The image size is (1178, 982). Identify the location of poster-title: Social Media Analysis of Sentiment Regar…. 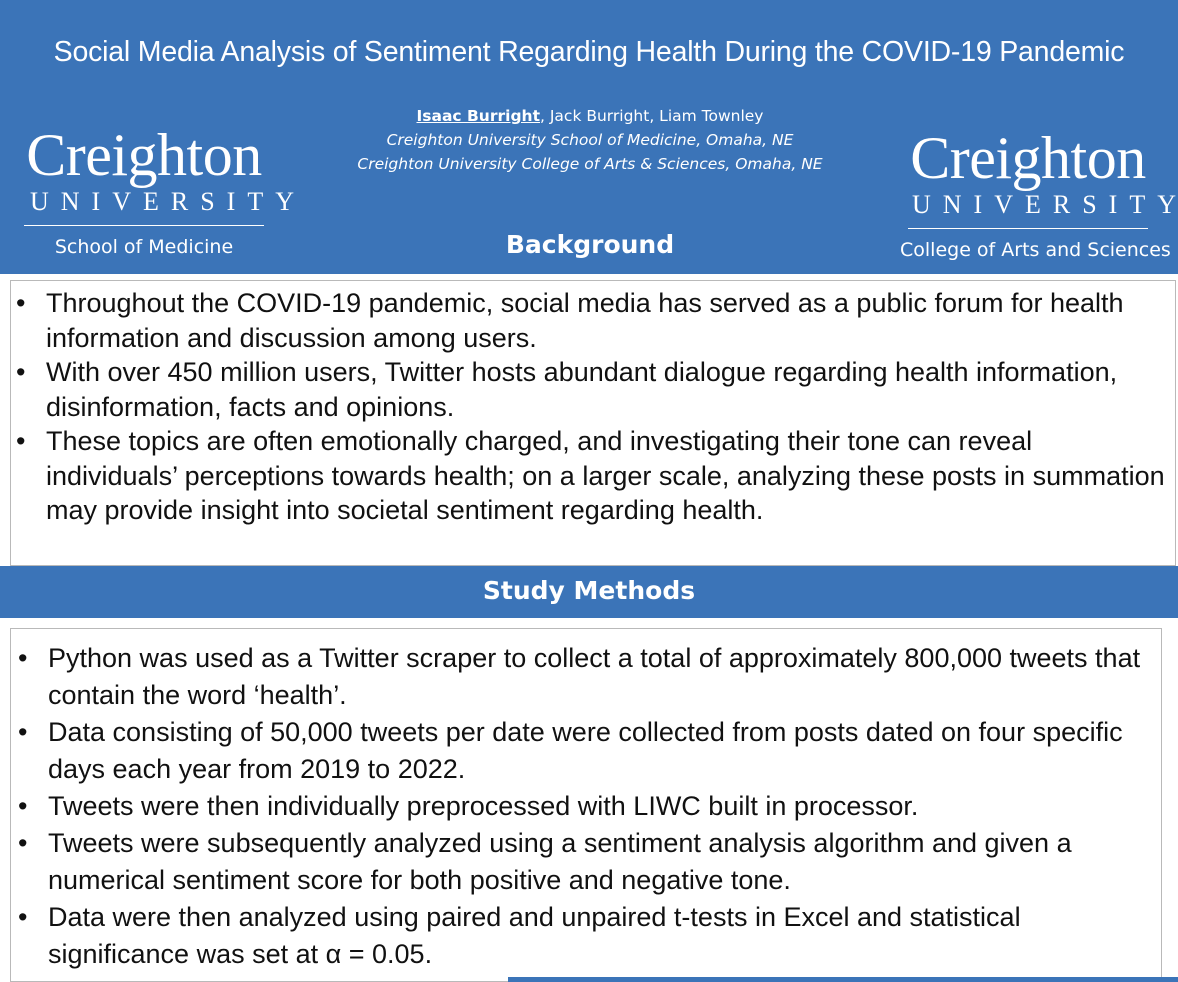
(589, 52).